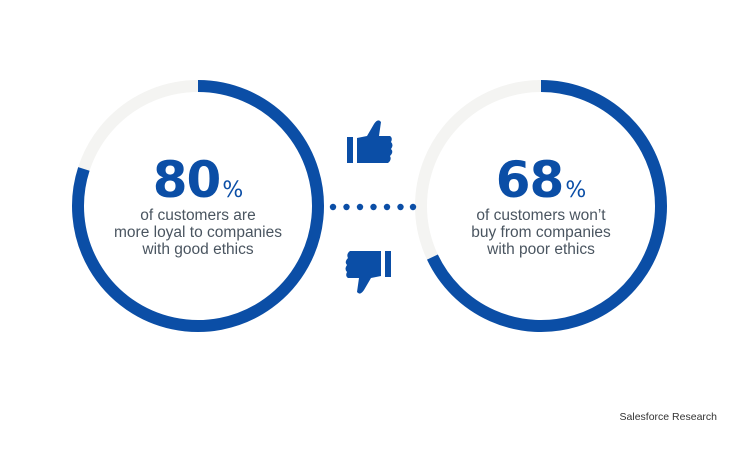 The image size is (750, 467). What do you see at coordinates (198, 249) in the screenshot?
I see `desc-line: with good ethics` at bounding box center [198, 249].